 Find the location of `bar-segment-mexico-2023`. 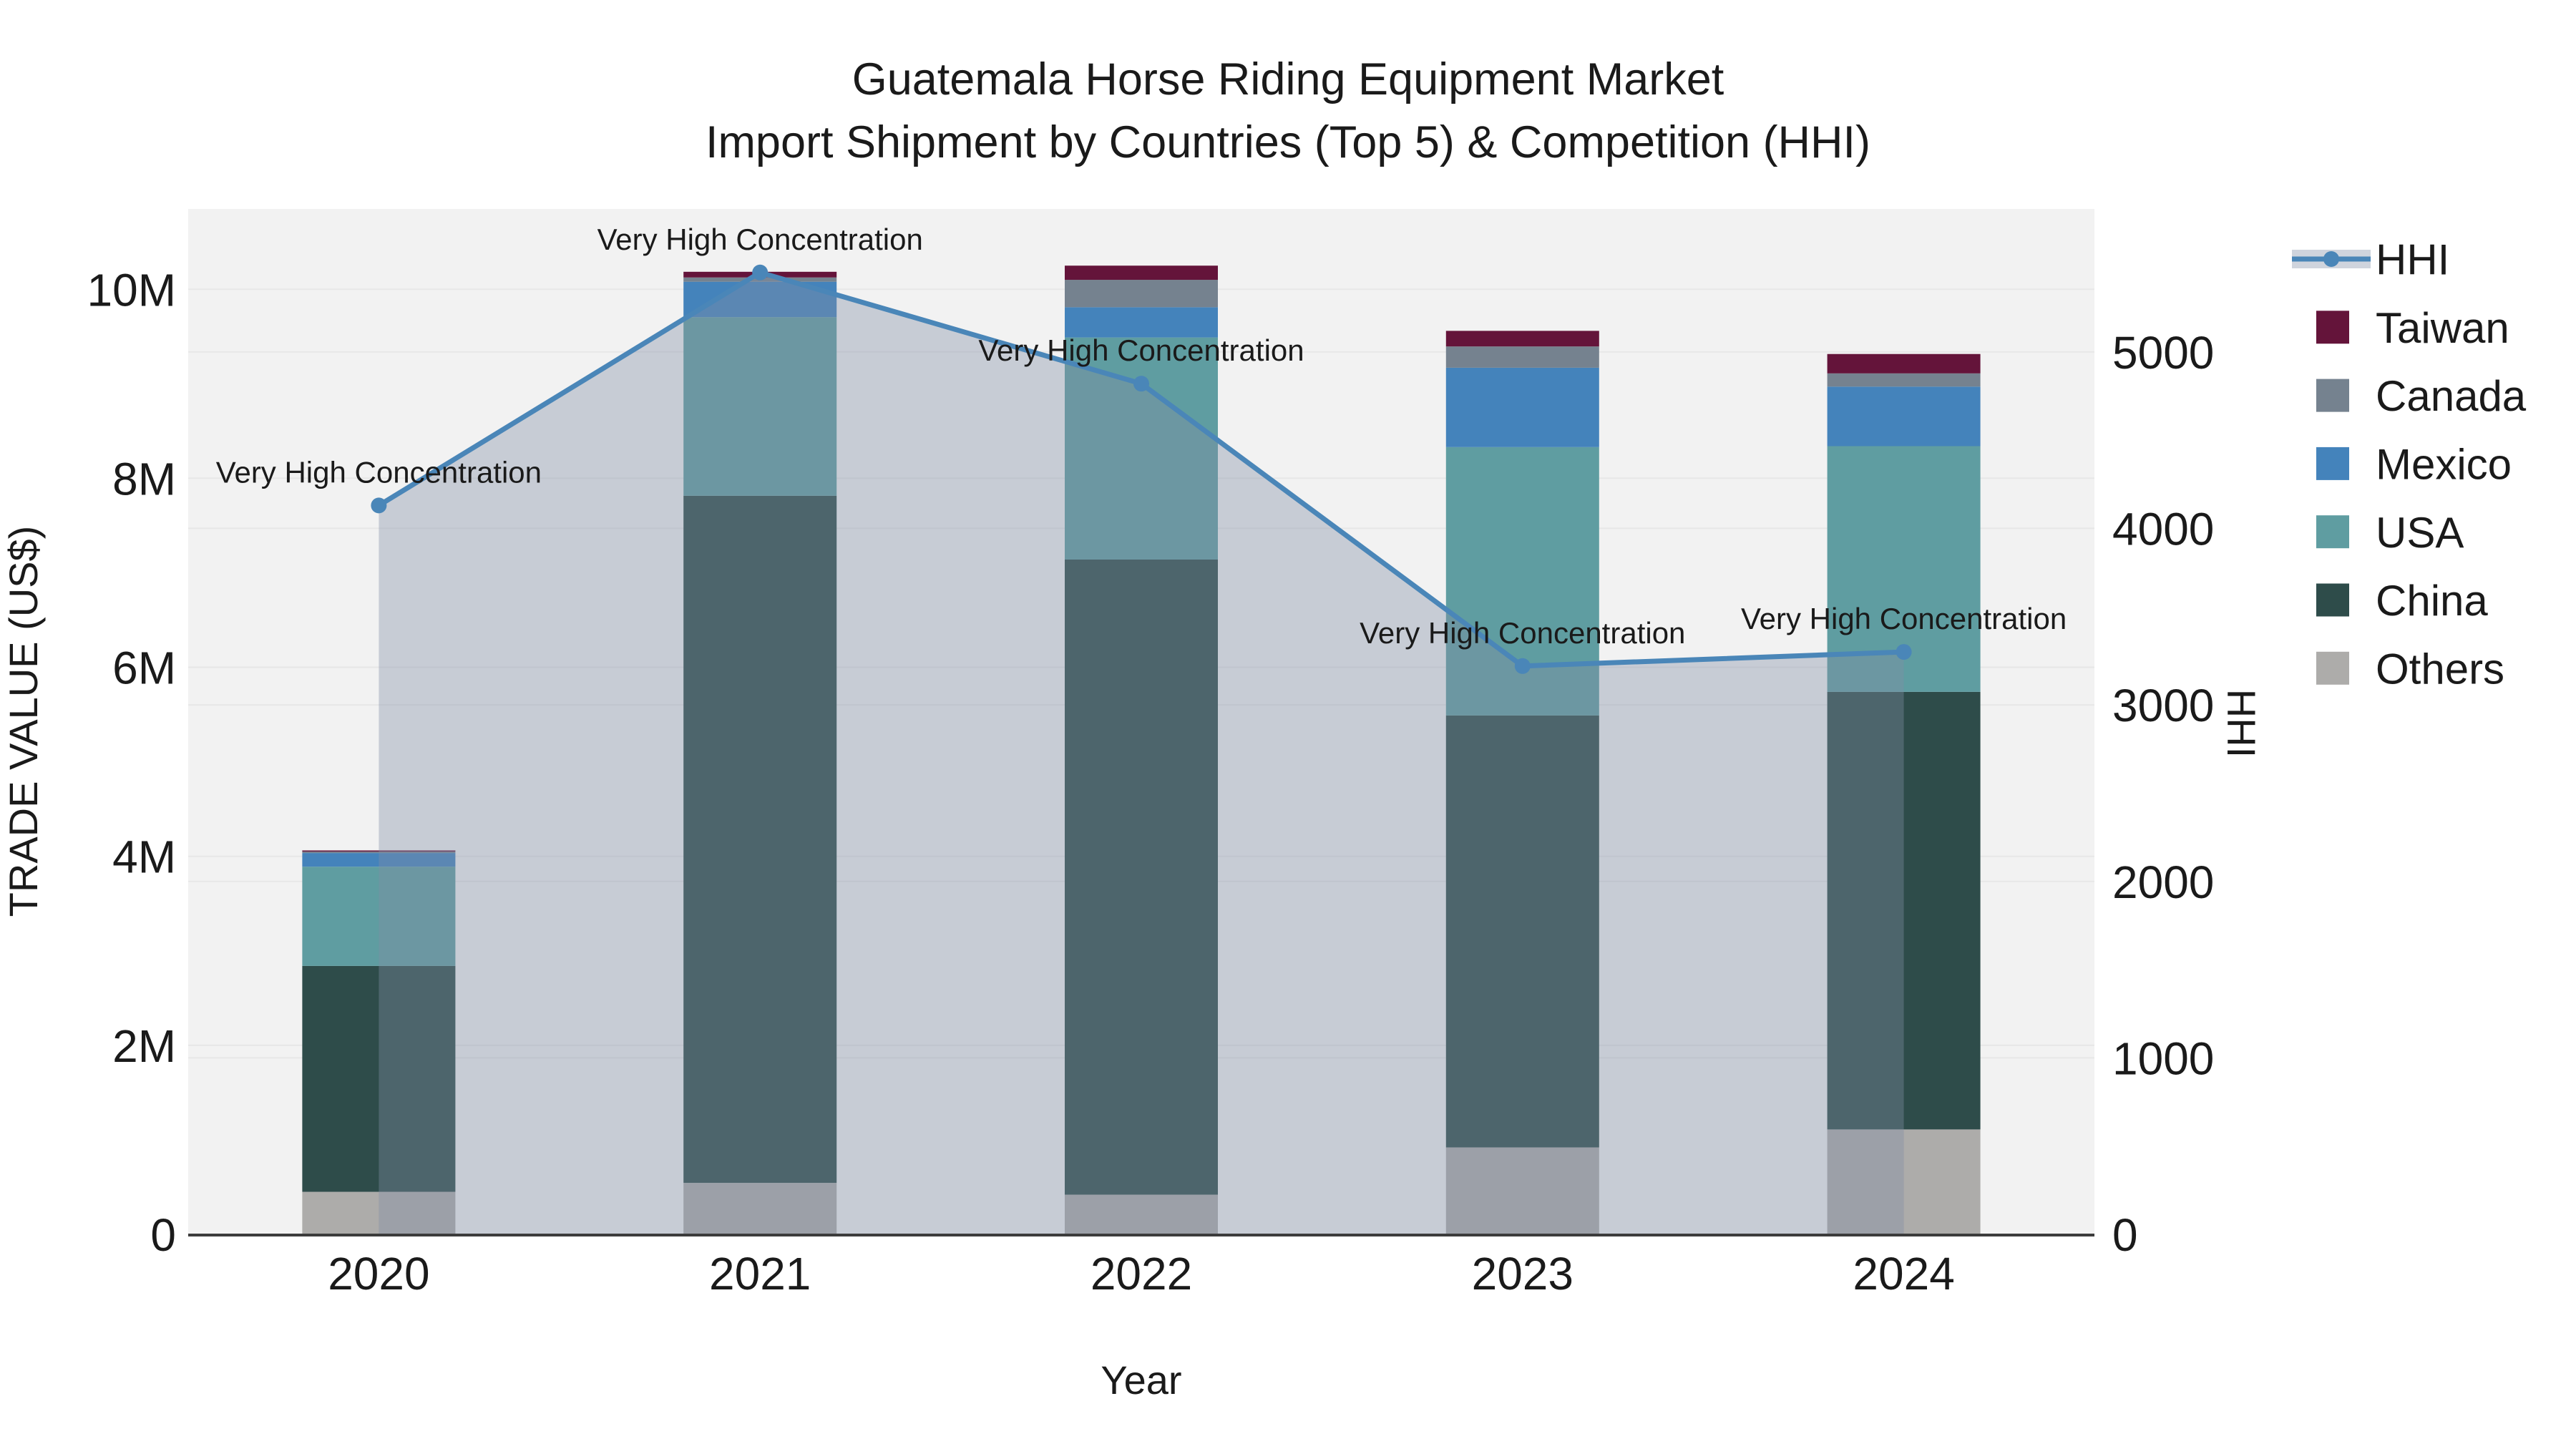

bar-segment-mexico-2023 is located at coordinates (1522, 407).